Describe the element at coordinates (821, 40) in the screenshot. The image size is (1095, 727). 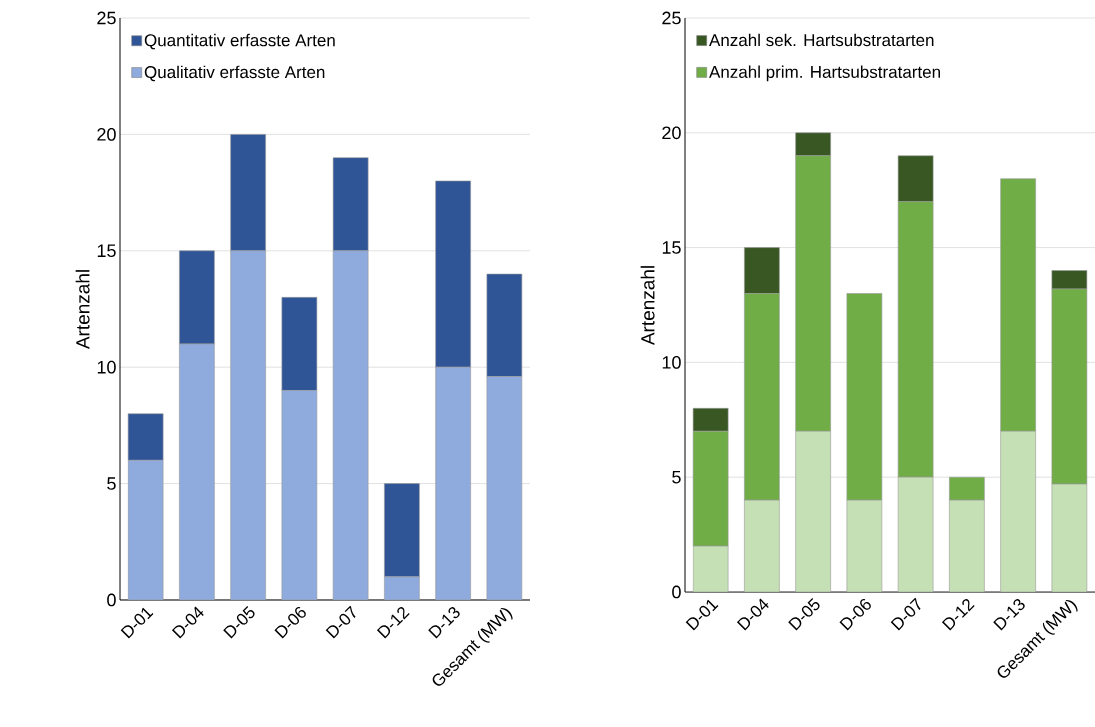
I see `legend-label: Anzahl sek. Hartsubstratarten` at that location.